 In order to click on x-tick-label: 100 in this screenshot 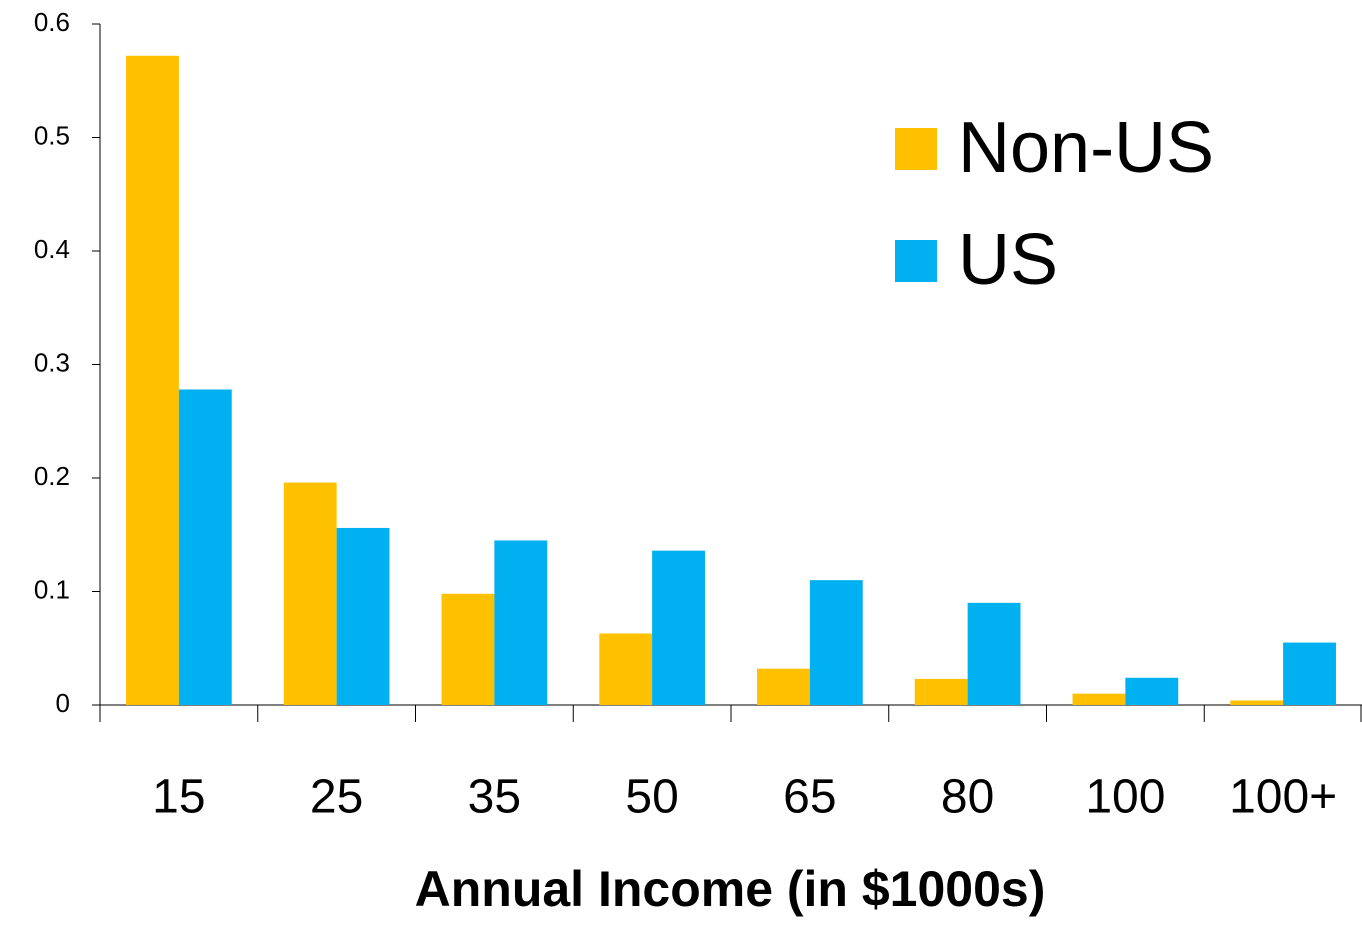, I will do `click(1125, 797)`.